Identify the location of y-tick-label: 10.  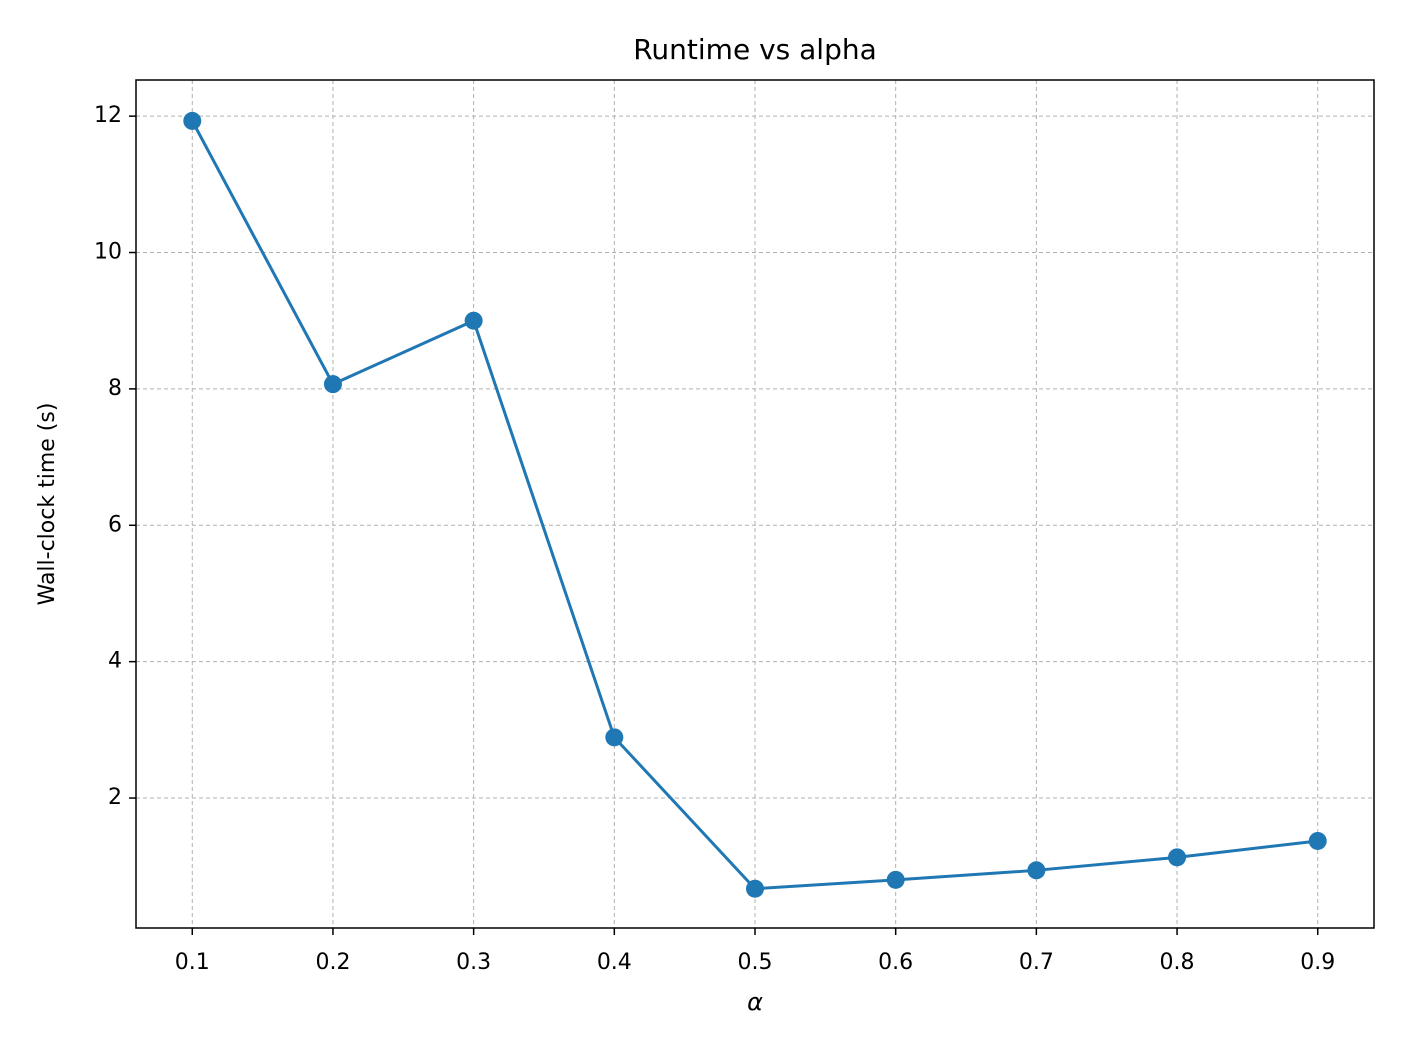
(108, 252).